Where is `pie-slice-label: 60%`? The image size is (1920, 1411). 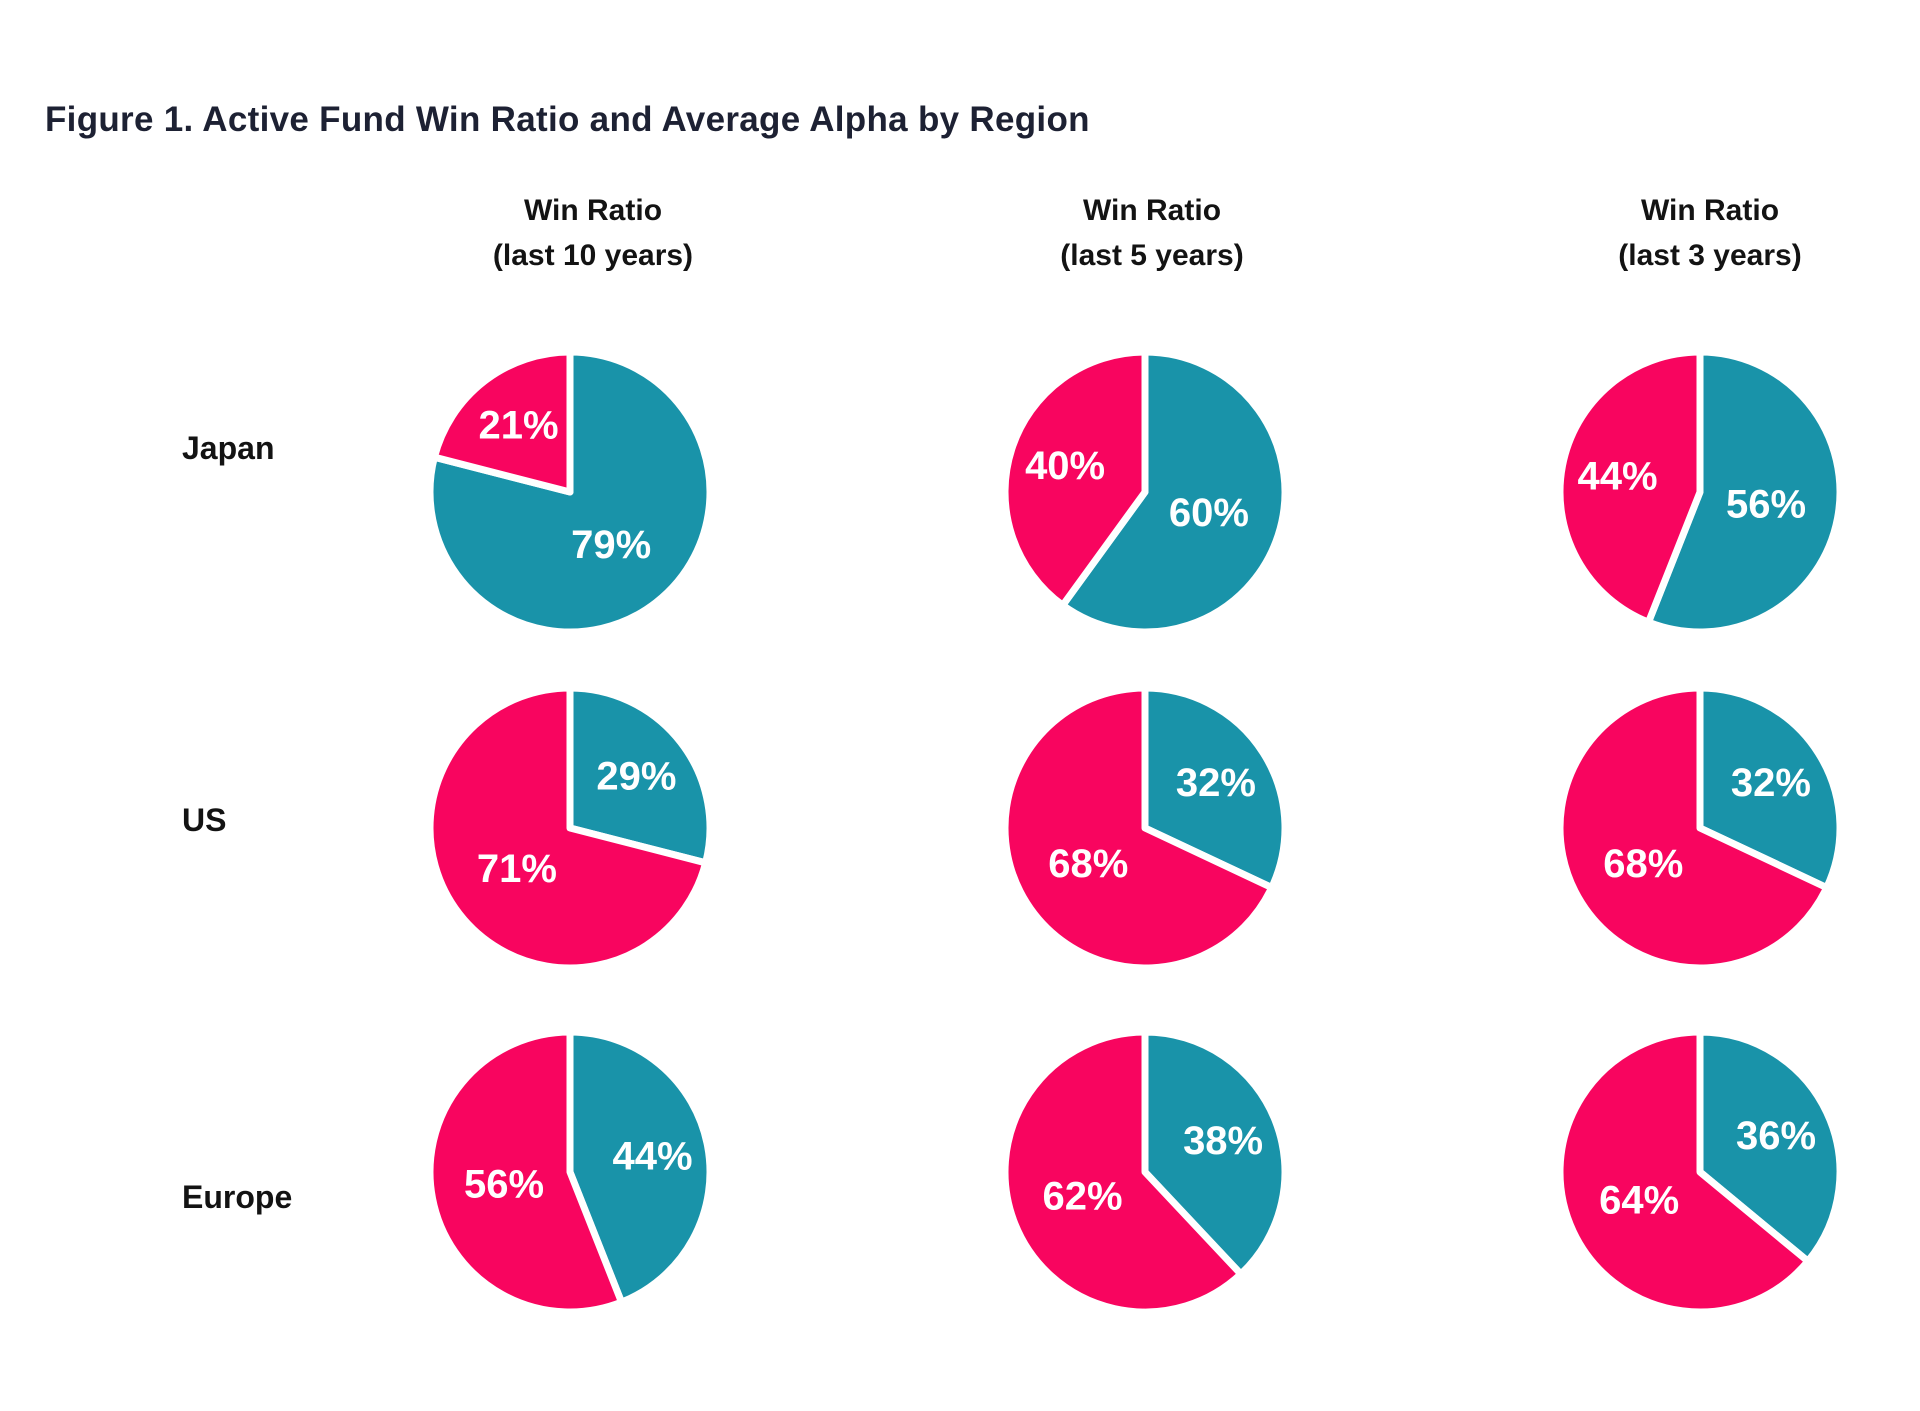
pie-slice-label: 60% is located at coordinates (1209, 513).